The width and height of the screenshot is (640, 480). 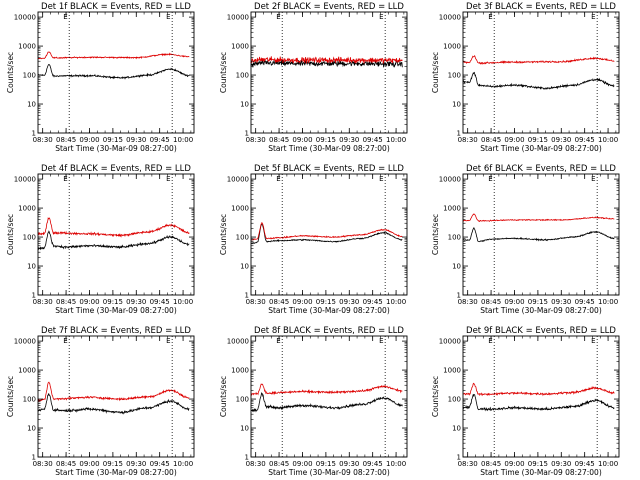 What do you see at coordinates (168, 17) in the screenshot?
I see `event-marker-0: E` at bounding box center [168, 17].